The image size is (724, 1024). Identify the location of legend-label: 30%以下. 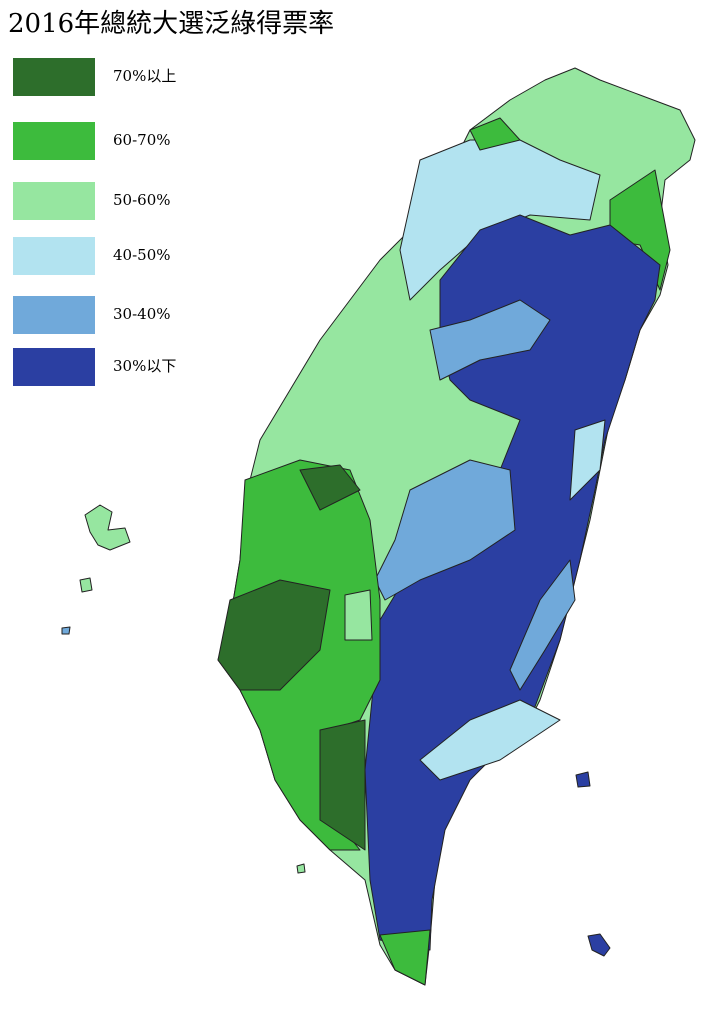
(144, 366).